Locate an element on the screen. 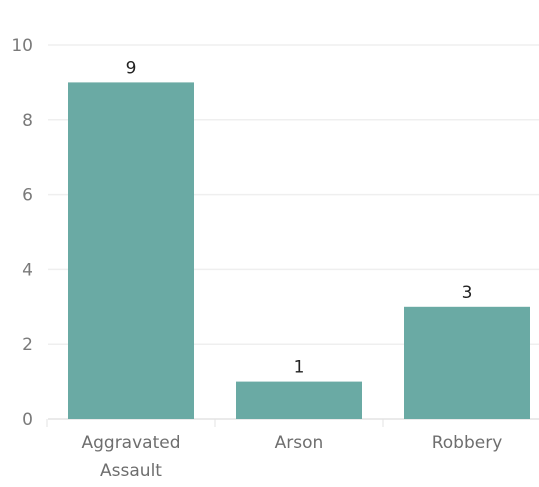 The image size is (539, 487). category-label: Robbery is located at coordinates (467, 443).